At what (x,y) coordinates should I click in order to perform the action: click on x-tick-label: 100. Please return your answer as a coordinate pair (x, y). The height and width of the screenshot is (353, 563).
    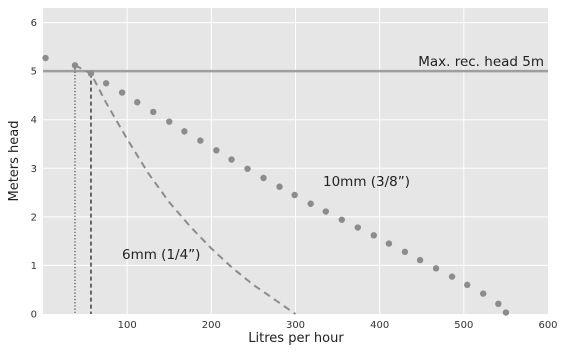
    Looking at the image, I should click on (127, 325).